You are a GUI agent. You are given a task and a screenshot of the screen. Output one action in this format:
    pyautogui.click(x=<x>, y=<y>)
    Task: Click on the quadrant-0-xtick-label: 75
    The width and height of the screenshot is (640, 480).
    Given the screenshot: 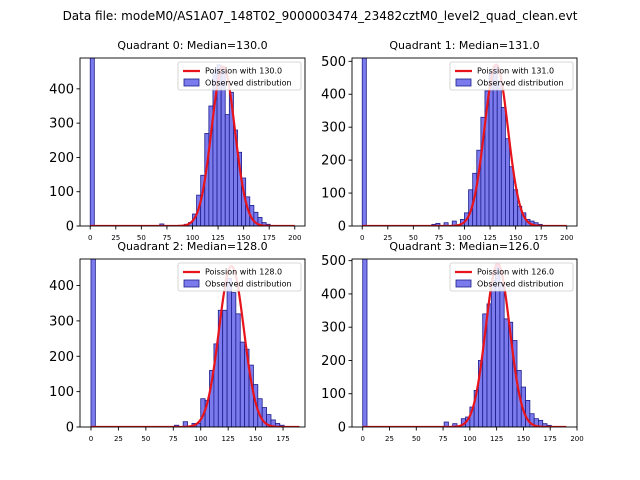 What is the action you would take?
    pyautogui.click(x=166, y=238)
    